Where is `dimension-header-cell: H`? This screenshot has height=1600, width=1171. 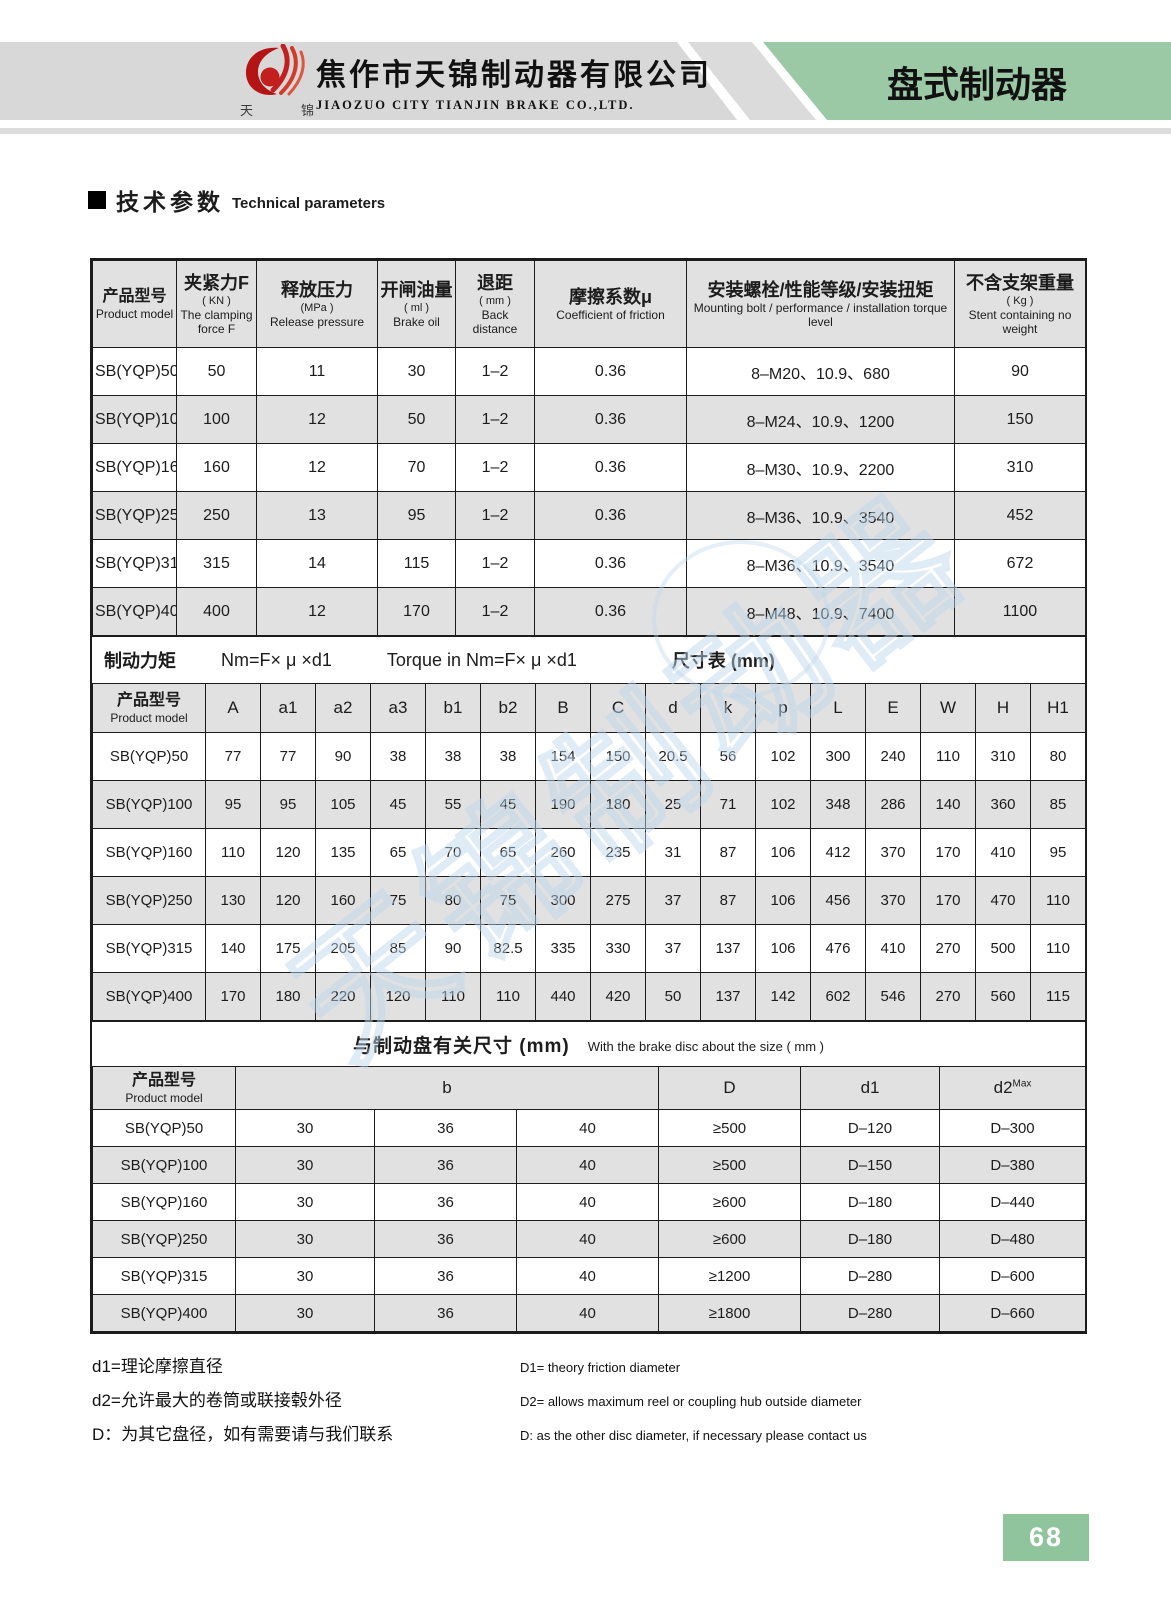 dimension-header-cell: H is located at coordinates (1003, 708).